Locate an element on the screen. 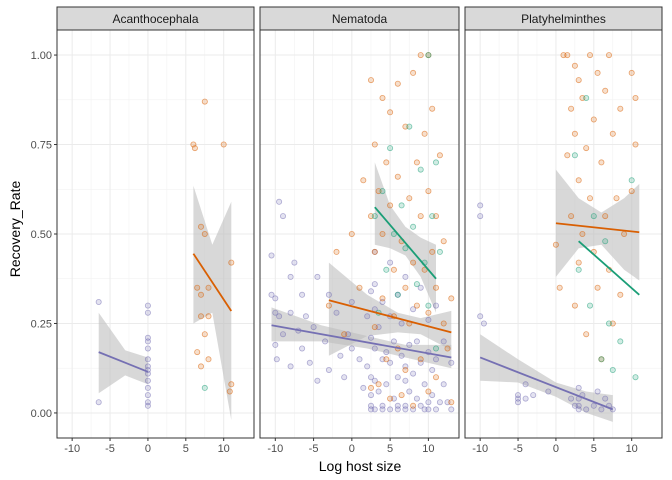 This screenshot has height=480, width=672. x-tick-label: 10 is located at coordinates (632, 449).